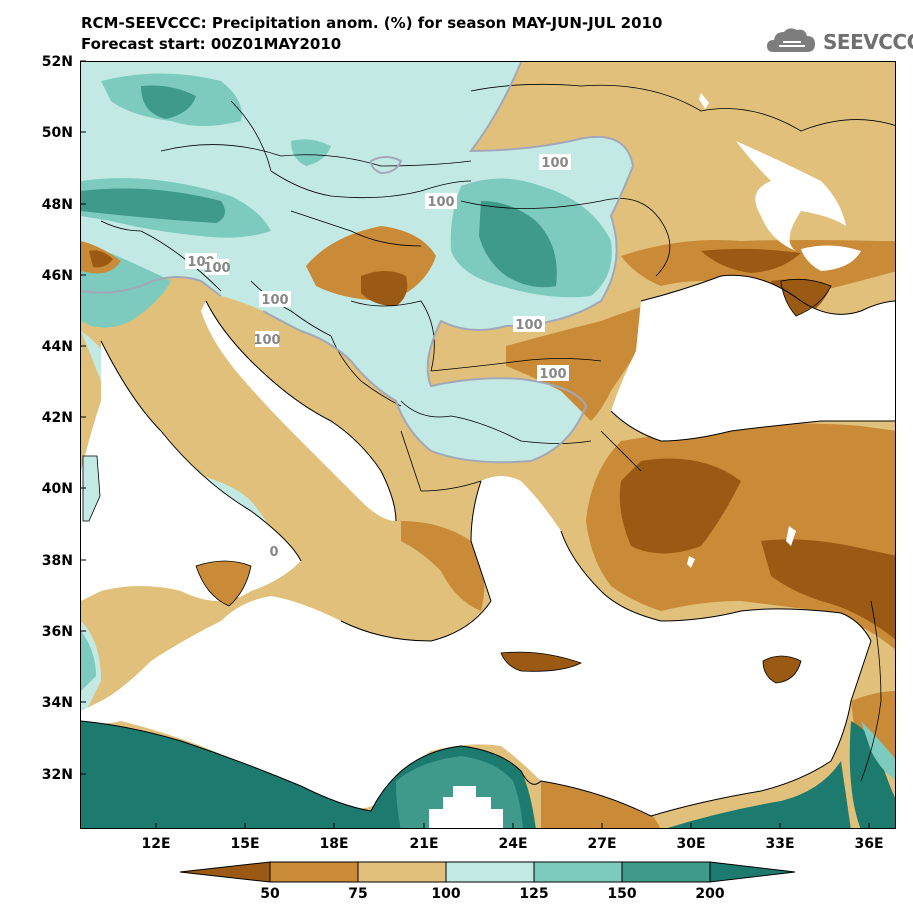 This screenshot has height=920, width=913. What do you see at coordinates (466, 807) in the screenshot?
I see `libya-white` at bounding box center [466, 807].